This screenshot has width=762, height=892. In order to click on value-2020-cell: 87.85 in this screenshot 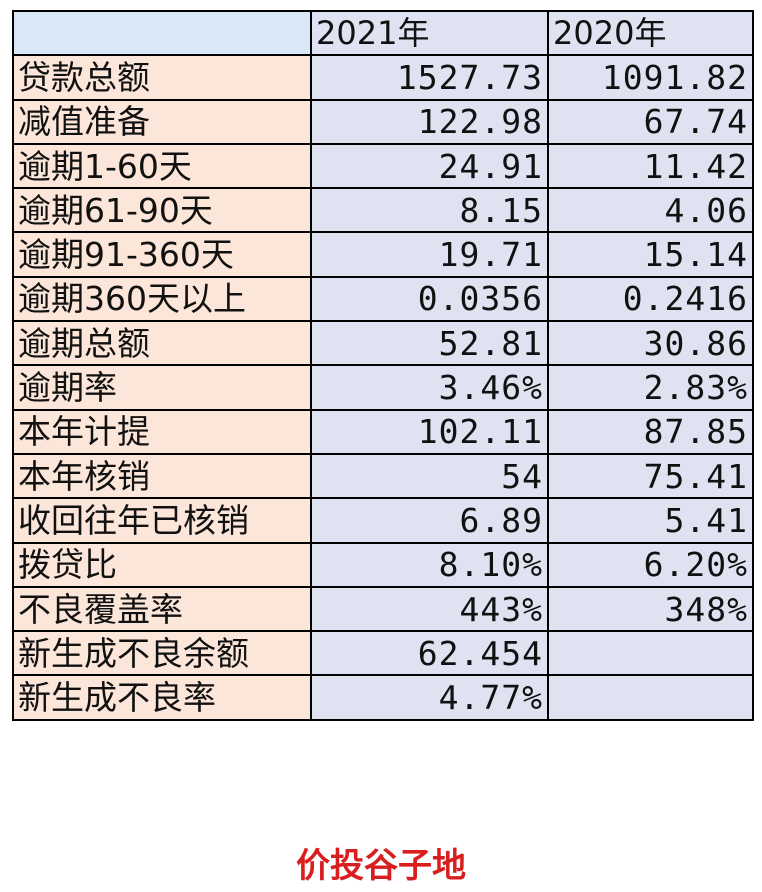, I will do `click(650, 431)`.